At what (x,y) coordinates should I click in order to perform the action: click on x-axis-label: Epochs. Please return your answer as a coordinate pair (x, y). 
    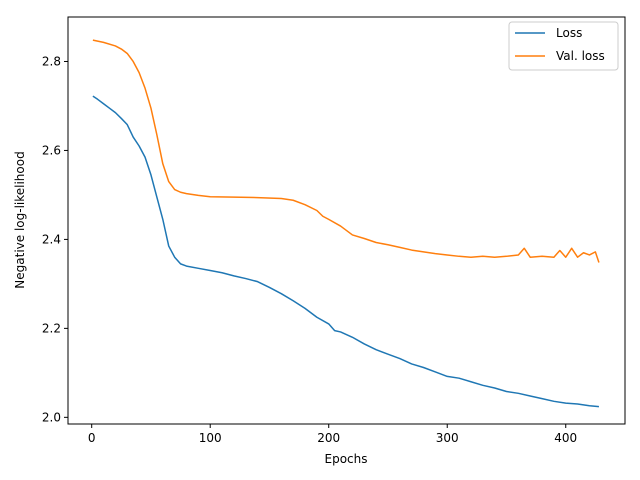
    Looking at the image, I should click on (346, 459).